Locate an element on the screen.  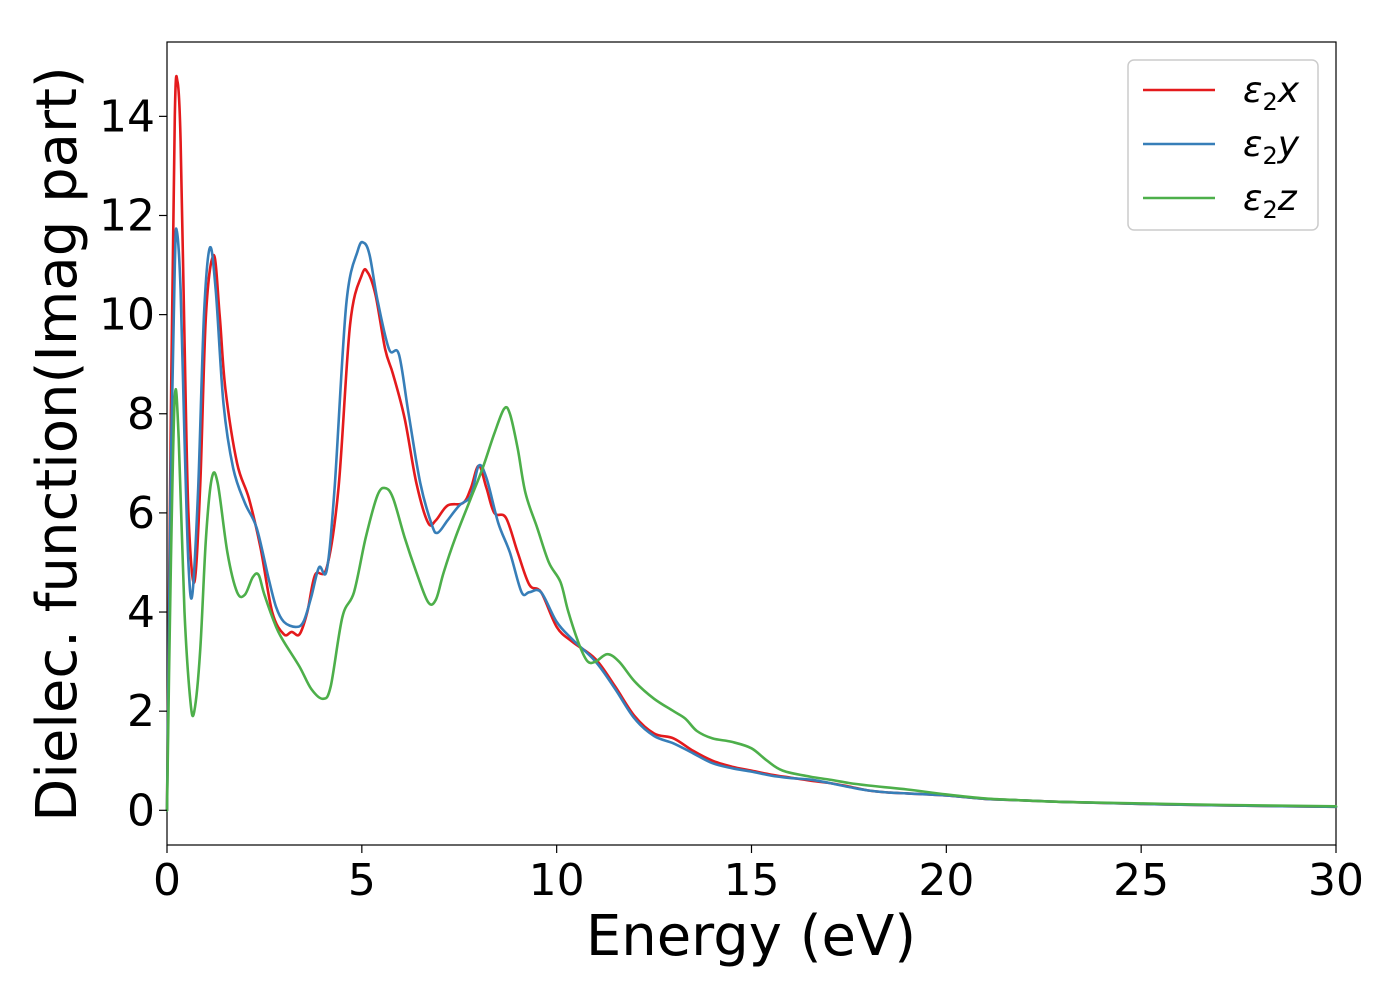
legend-item-y: ε2y is located at coordinates (1221, 147).